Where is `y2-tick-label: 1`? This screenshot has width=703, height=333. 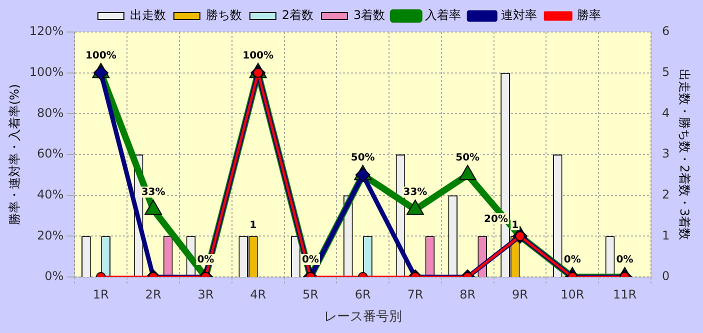
y2-tick-label: 1 is located at coordinates (666, 235).